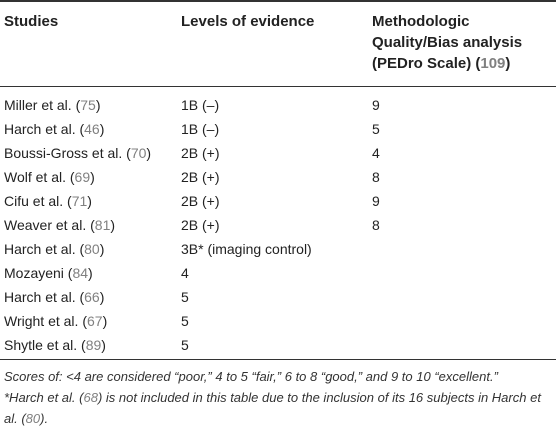  Describe the element at coordinates (90, 397) in the screenshot. I see `reference-link: 68` at that location.